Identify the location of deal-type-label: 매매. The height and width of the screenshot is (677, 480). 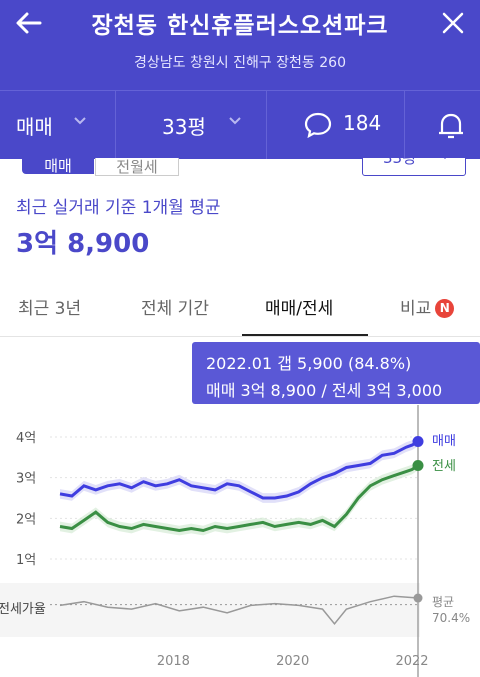
(34, 127).